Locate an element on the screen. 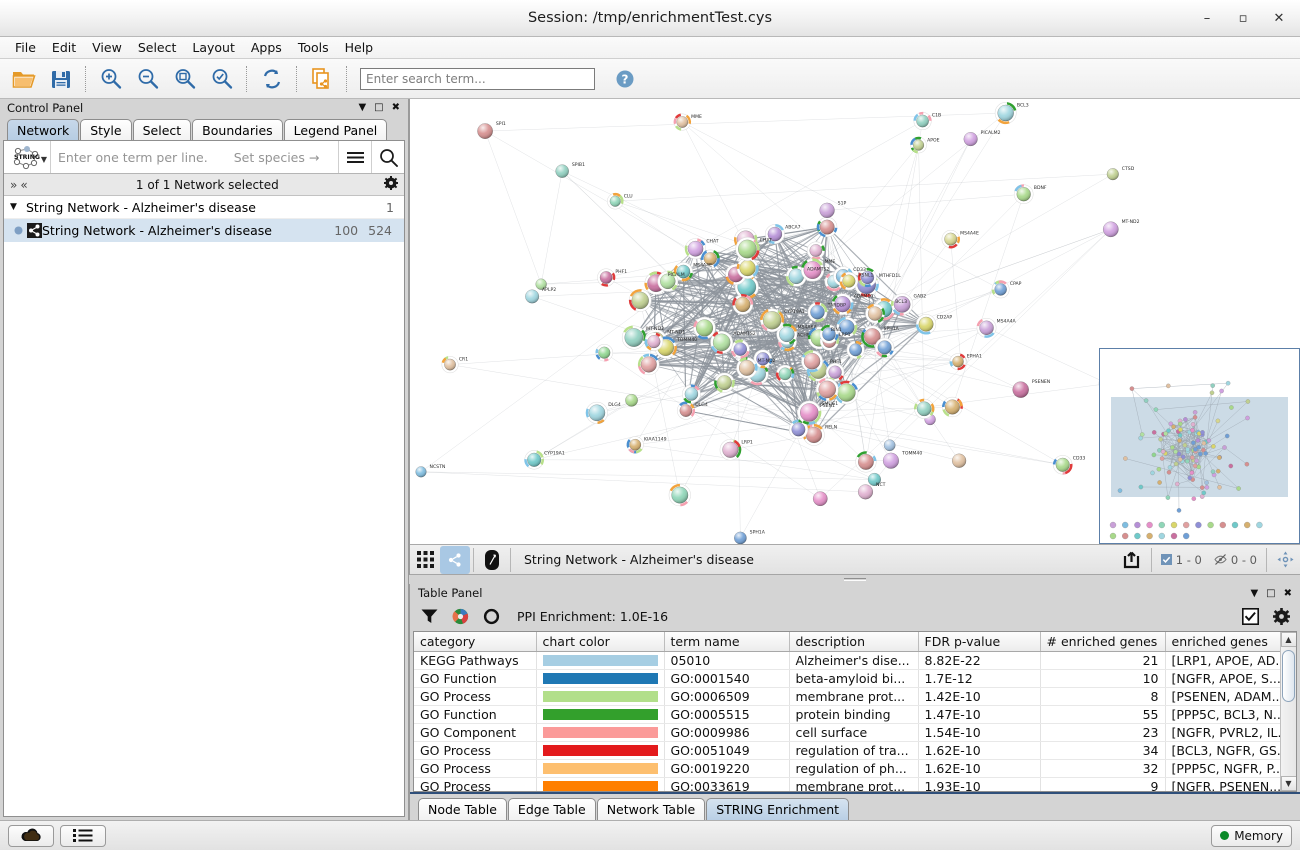  filter-icon is located at coordinates (429, 617).